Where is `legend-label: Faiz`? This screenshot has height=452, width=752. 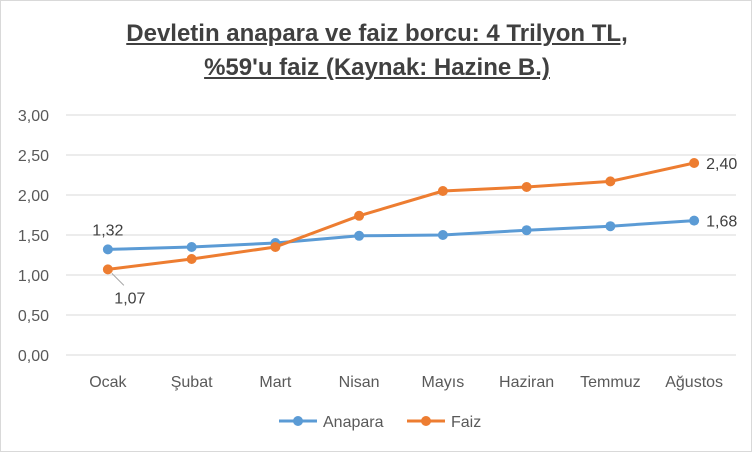 legend-label: Faiz is located at coordinates (466, 422).